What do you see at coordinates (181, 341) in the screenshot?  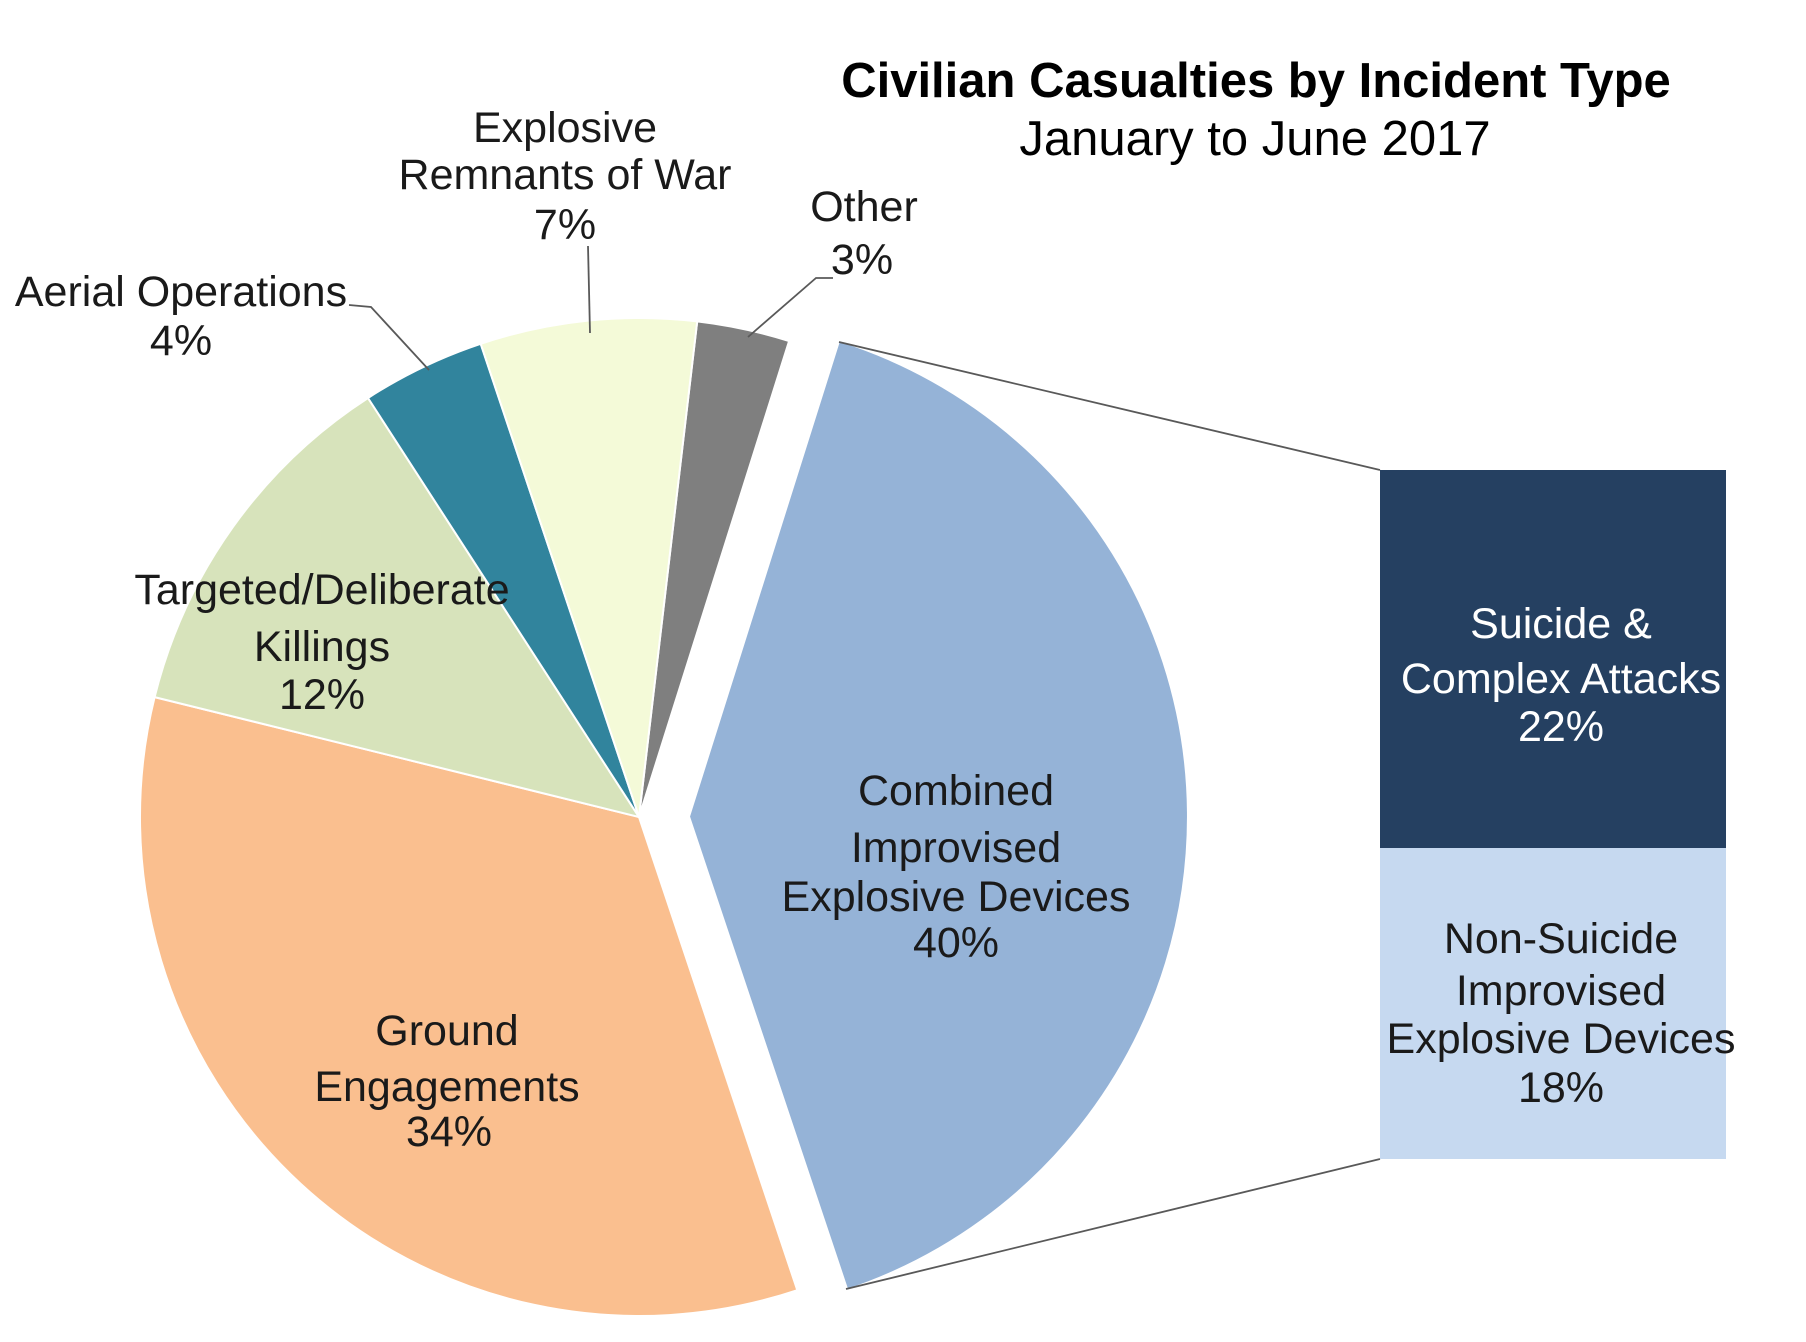 I see `svg-text: 4%` at bounding box center [181, 341].